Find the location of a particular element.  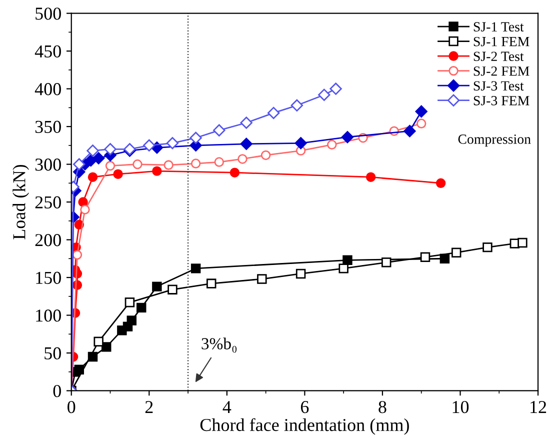

legend-label: SJ-1 FEM is located at coordinates (502, 41).